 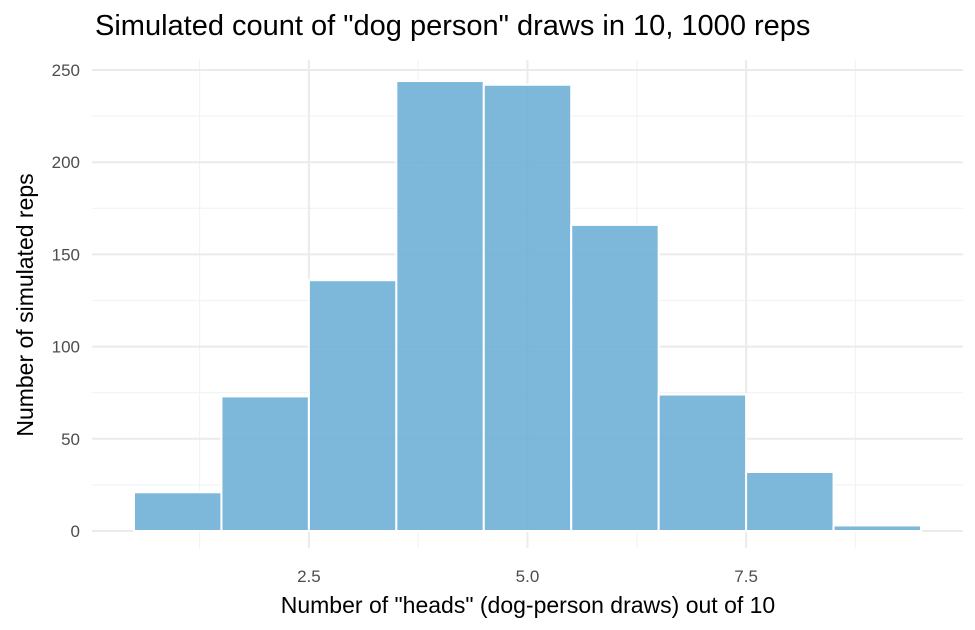 I want to click on x-tick-label: 5.0, so click(x=528, y=576).